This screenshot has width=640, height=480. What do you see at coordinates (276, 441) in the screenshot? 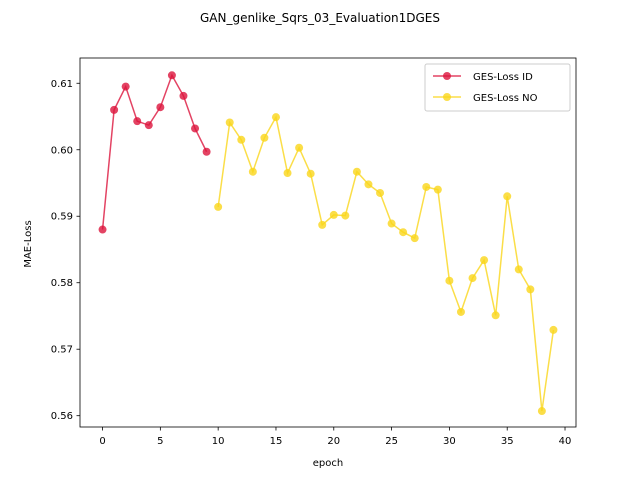
I see `x-tick-label: 15` at bounding box center [276, 441].